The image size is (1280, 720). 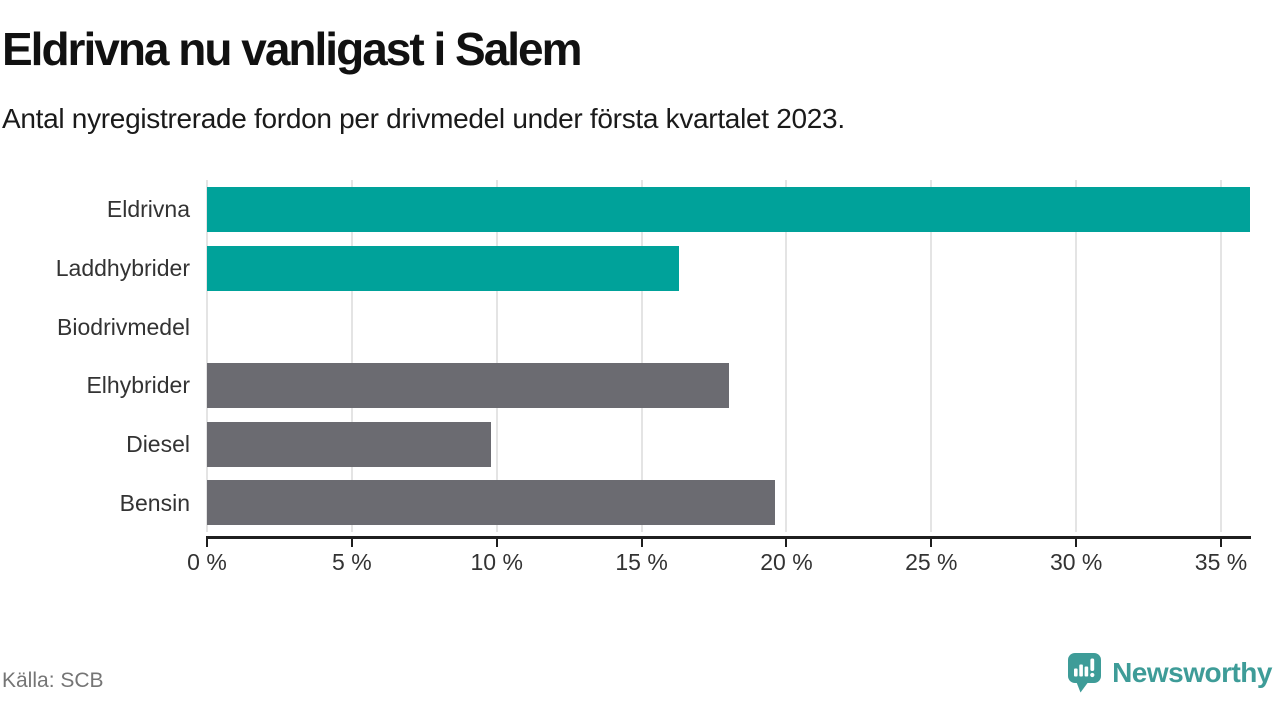 What do you see at coordinates (931, 562) in the screenshot?
I see `x-tick-label-25: 25 %` at bounding box center [931, 562].